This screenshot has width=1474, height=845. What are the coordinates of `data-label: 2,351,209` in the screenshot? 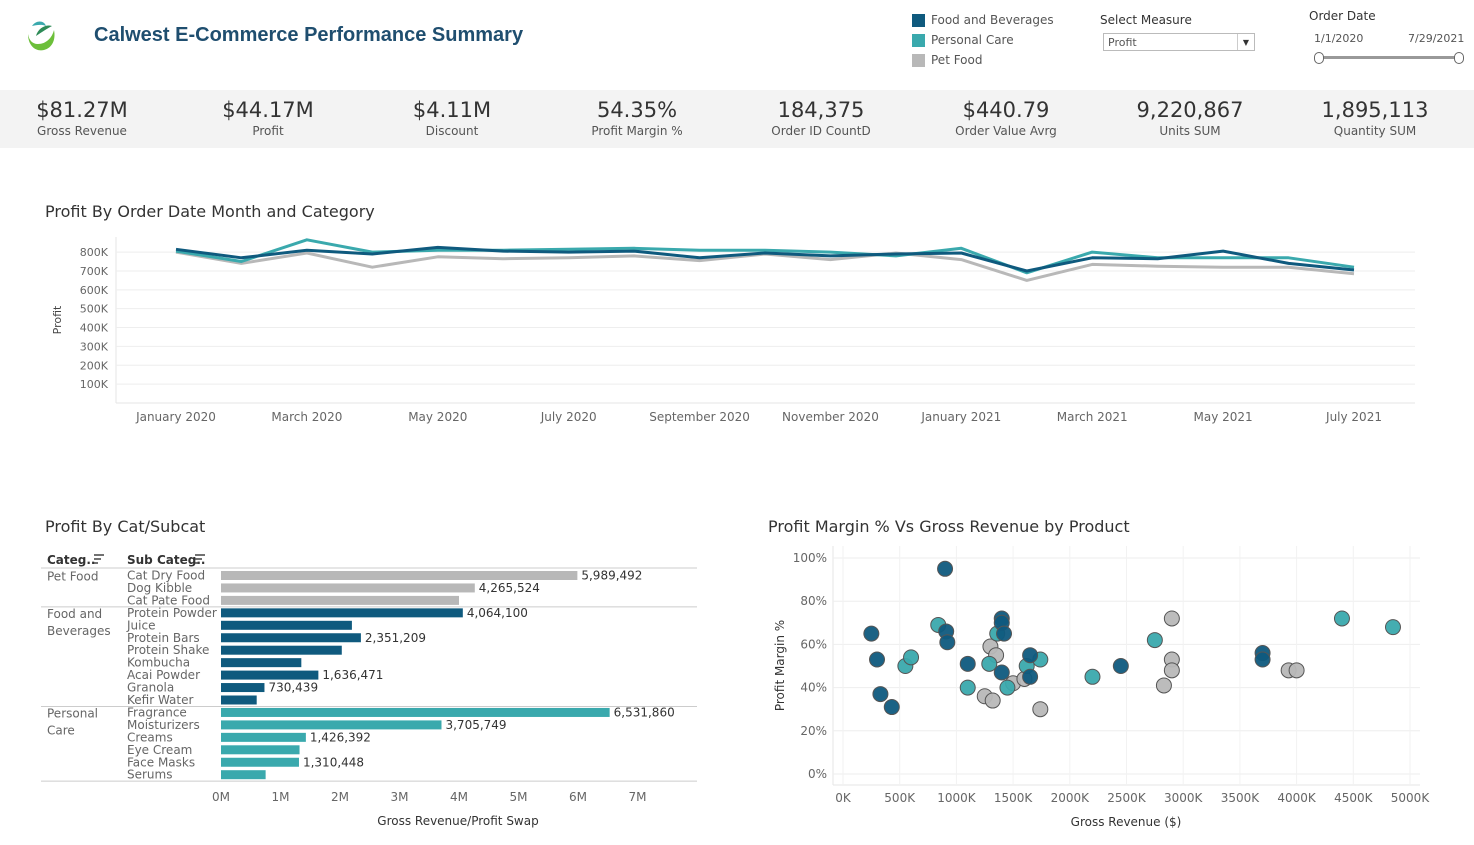 It's located at (395, 638).